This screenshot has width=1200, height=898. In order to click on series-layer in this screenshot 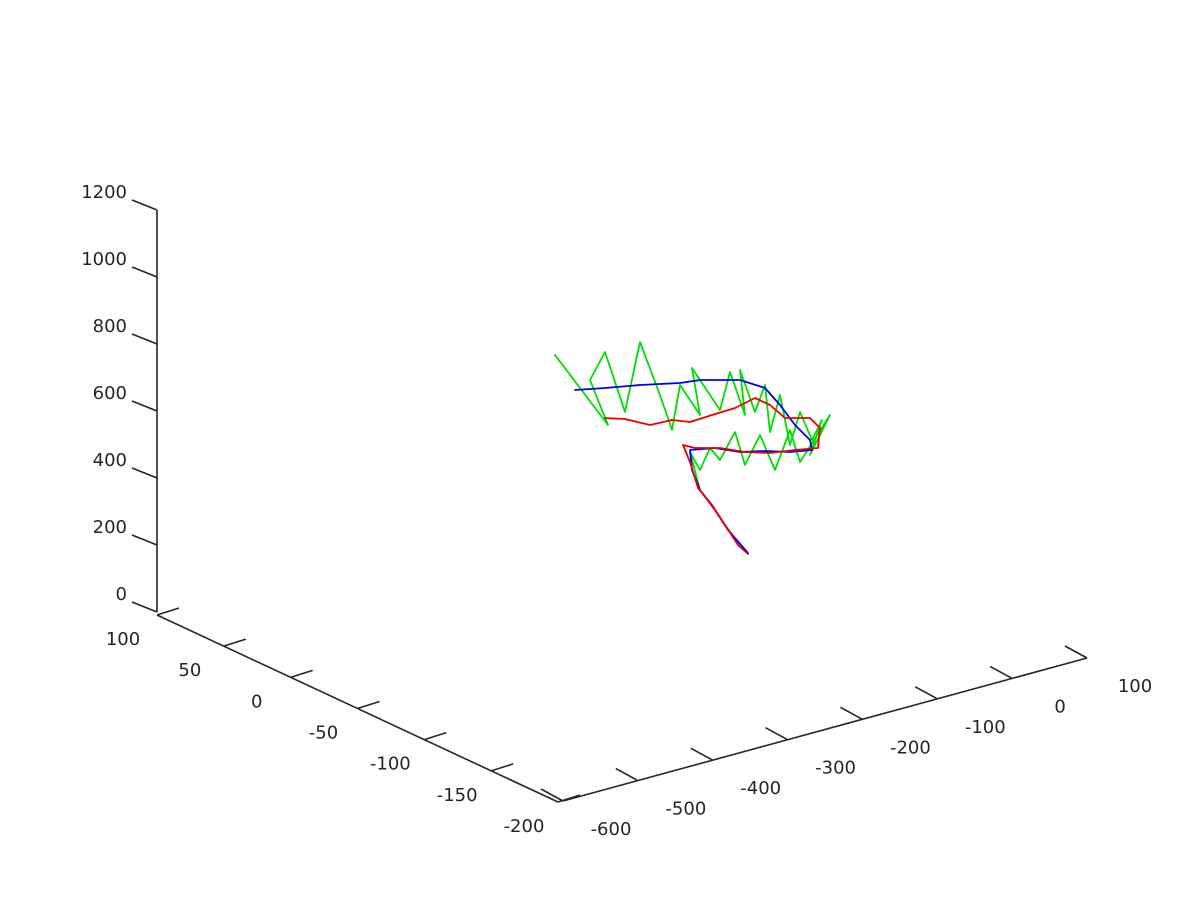, I will do `click(692, 448)`.